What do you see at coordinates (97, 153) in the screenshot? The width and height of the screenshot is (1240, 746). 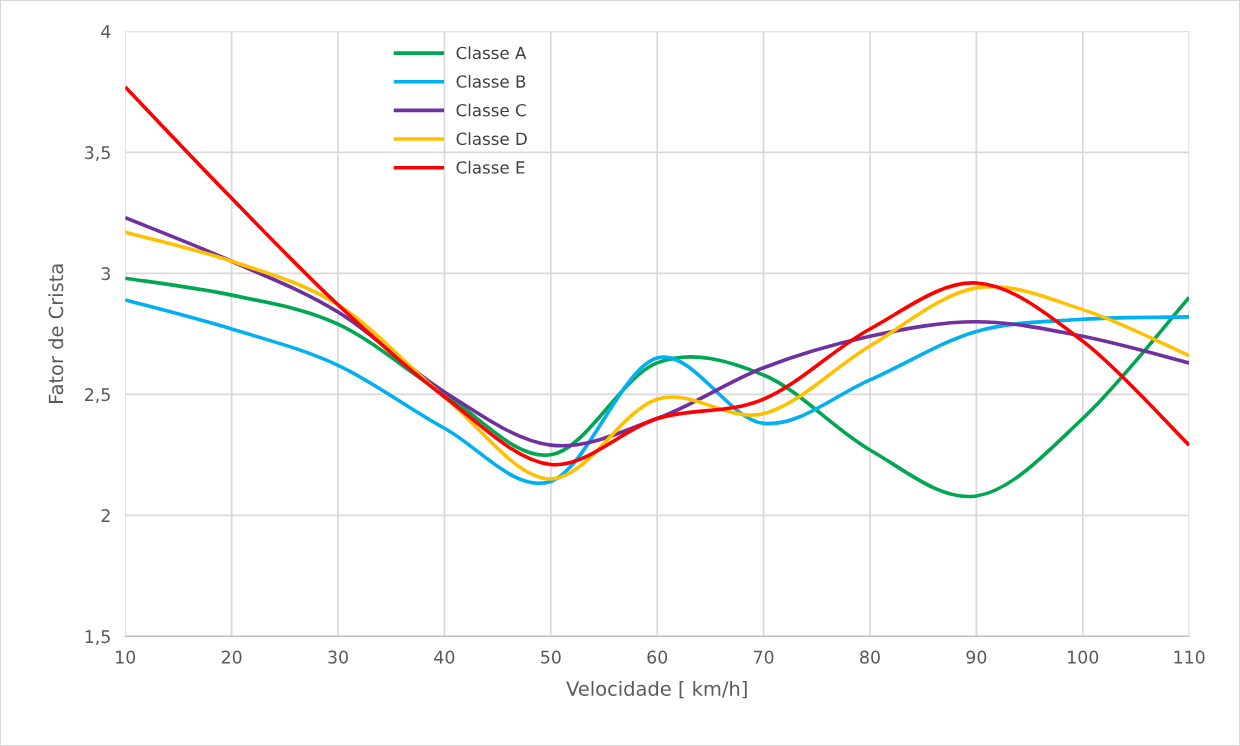 I see `y-tick-label: 3,5` at bounding box center [97, 153].